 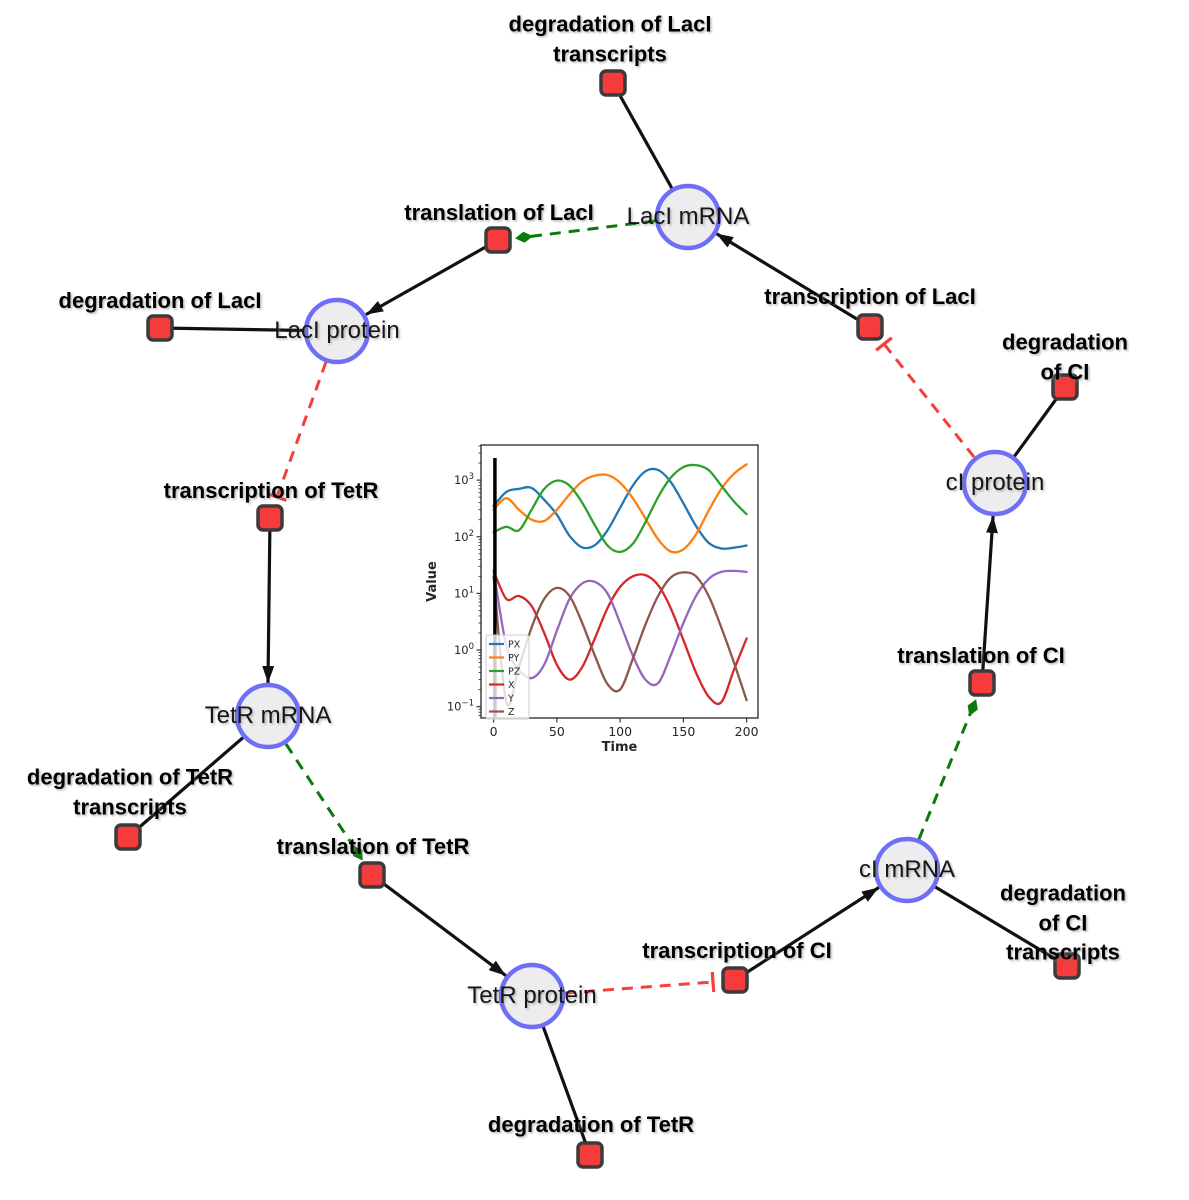 I want to click on reaction-node-translation-laci, so click(x=498, y=240).